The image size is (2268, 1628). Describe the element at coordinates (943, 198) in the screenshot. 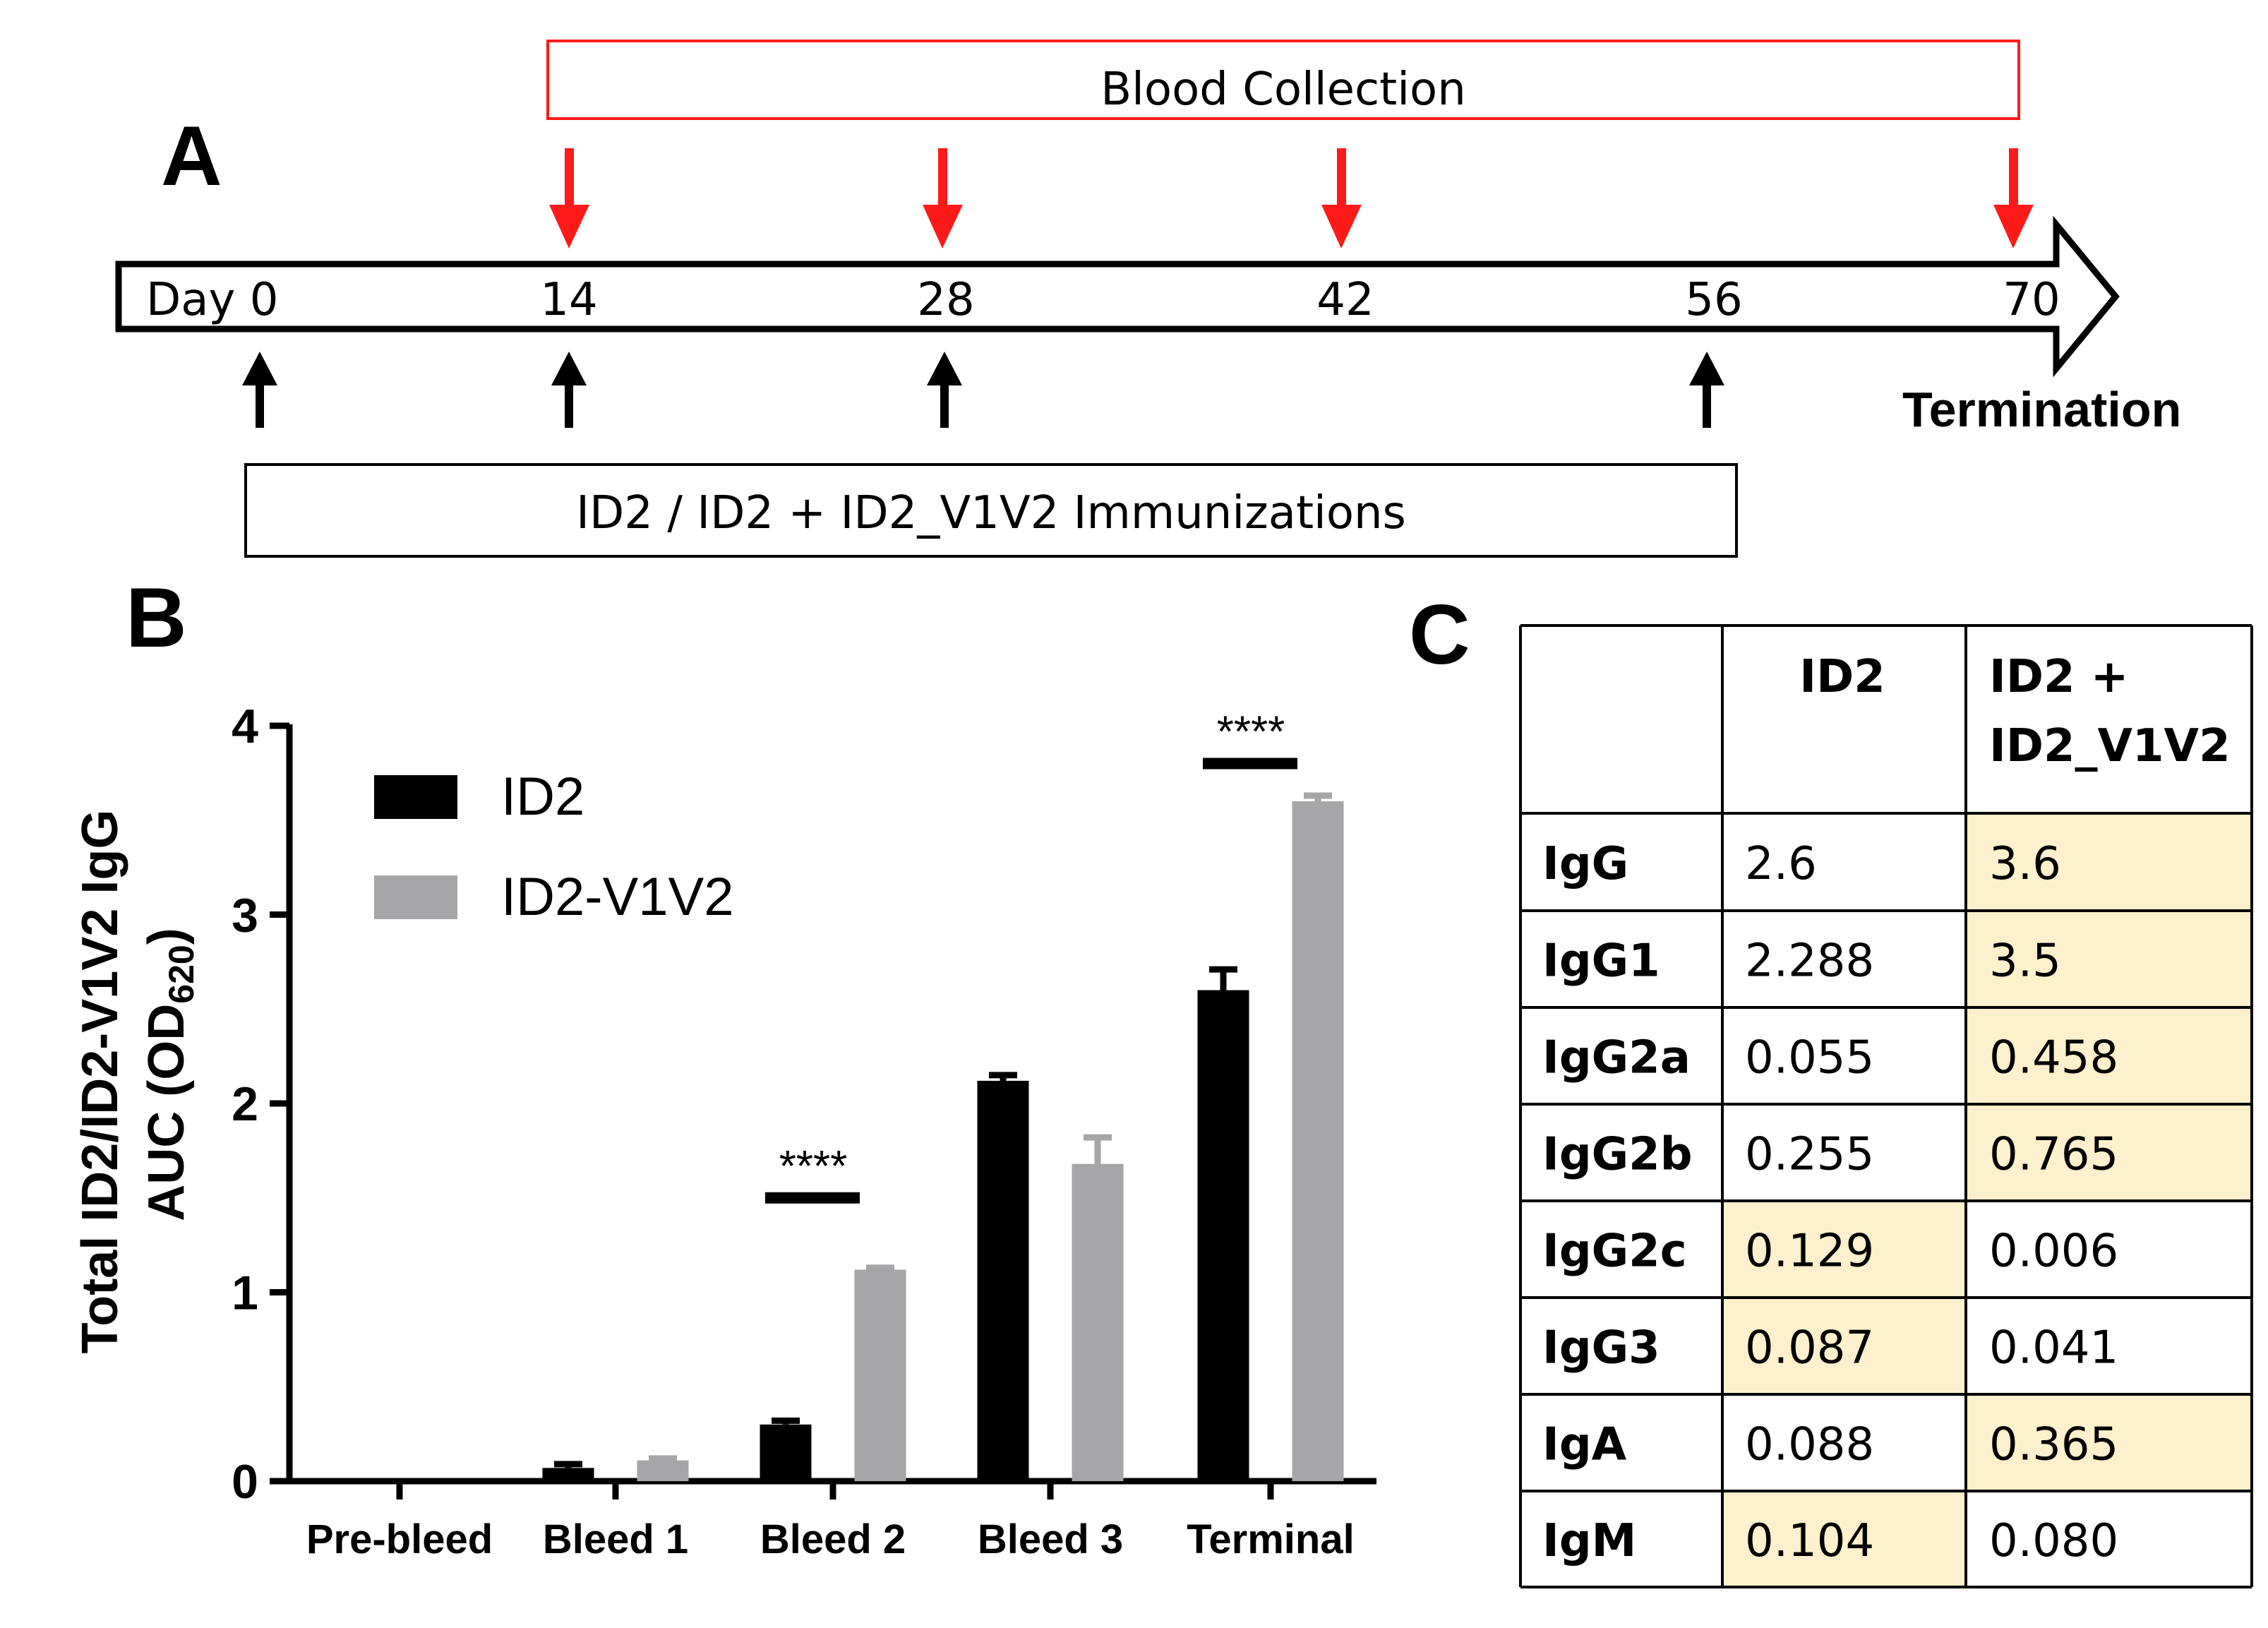

I see `blood-arrow-day28` at that location.